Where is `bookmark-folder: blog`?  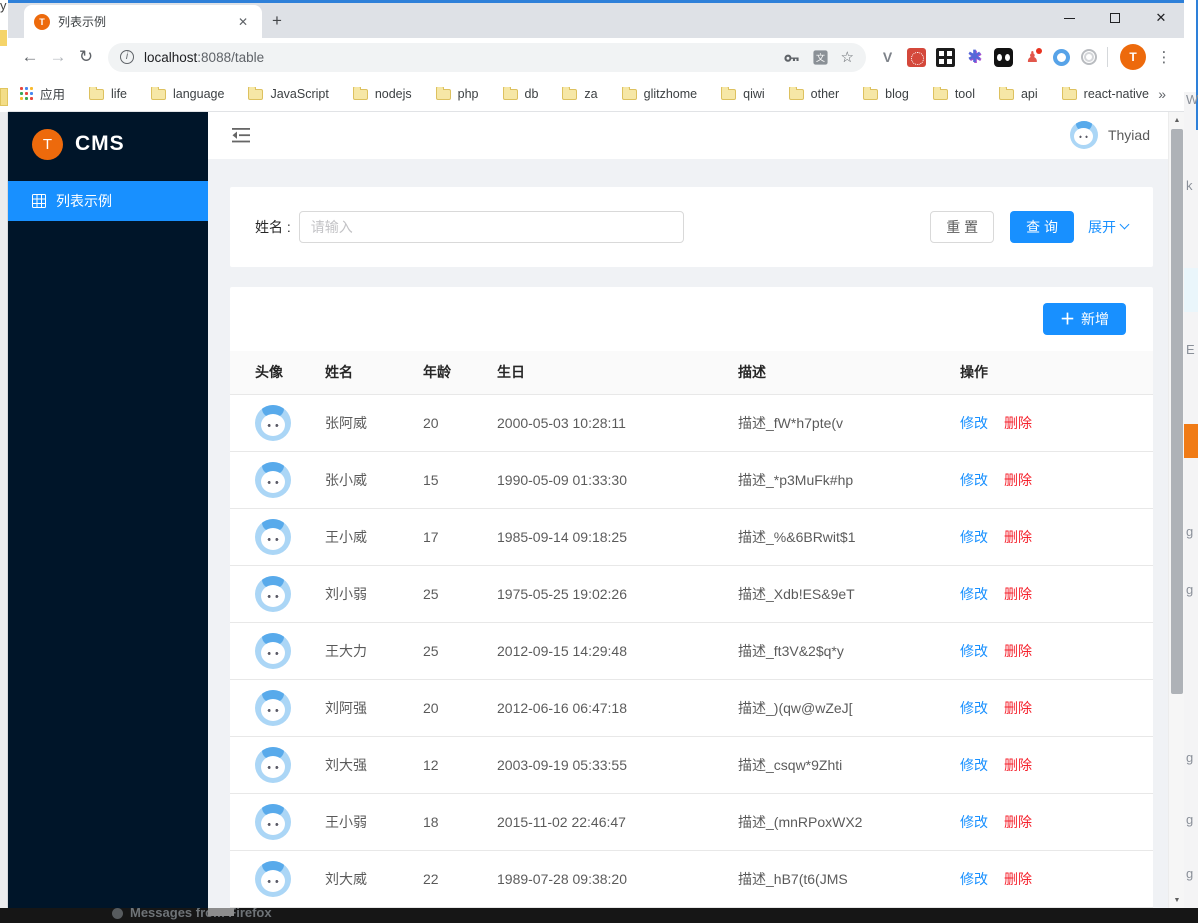 bookmark-folder: blog is located at coordinates (886, 93).